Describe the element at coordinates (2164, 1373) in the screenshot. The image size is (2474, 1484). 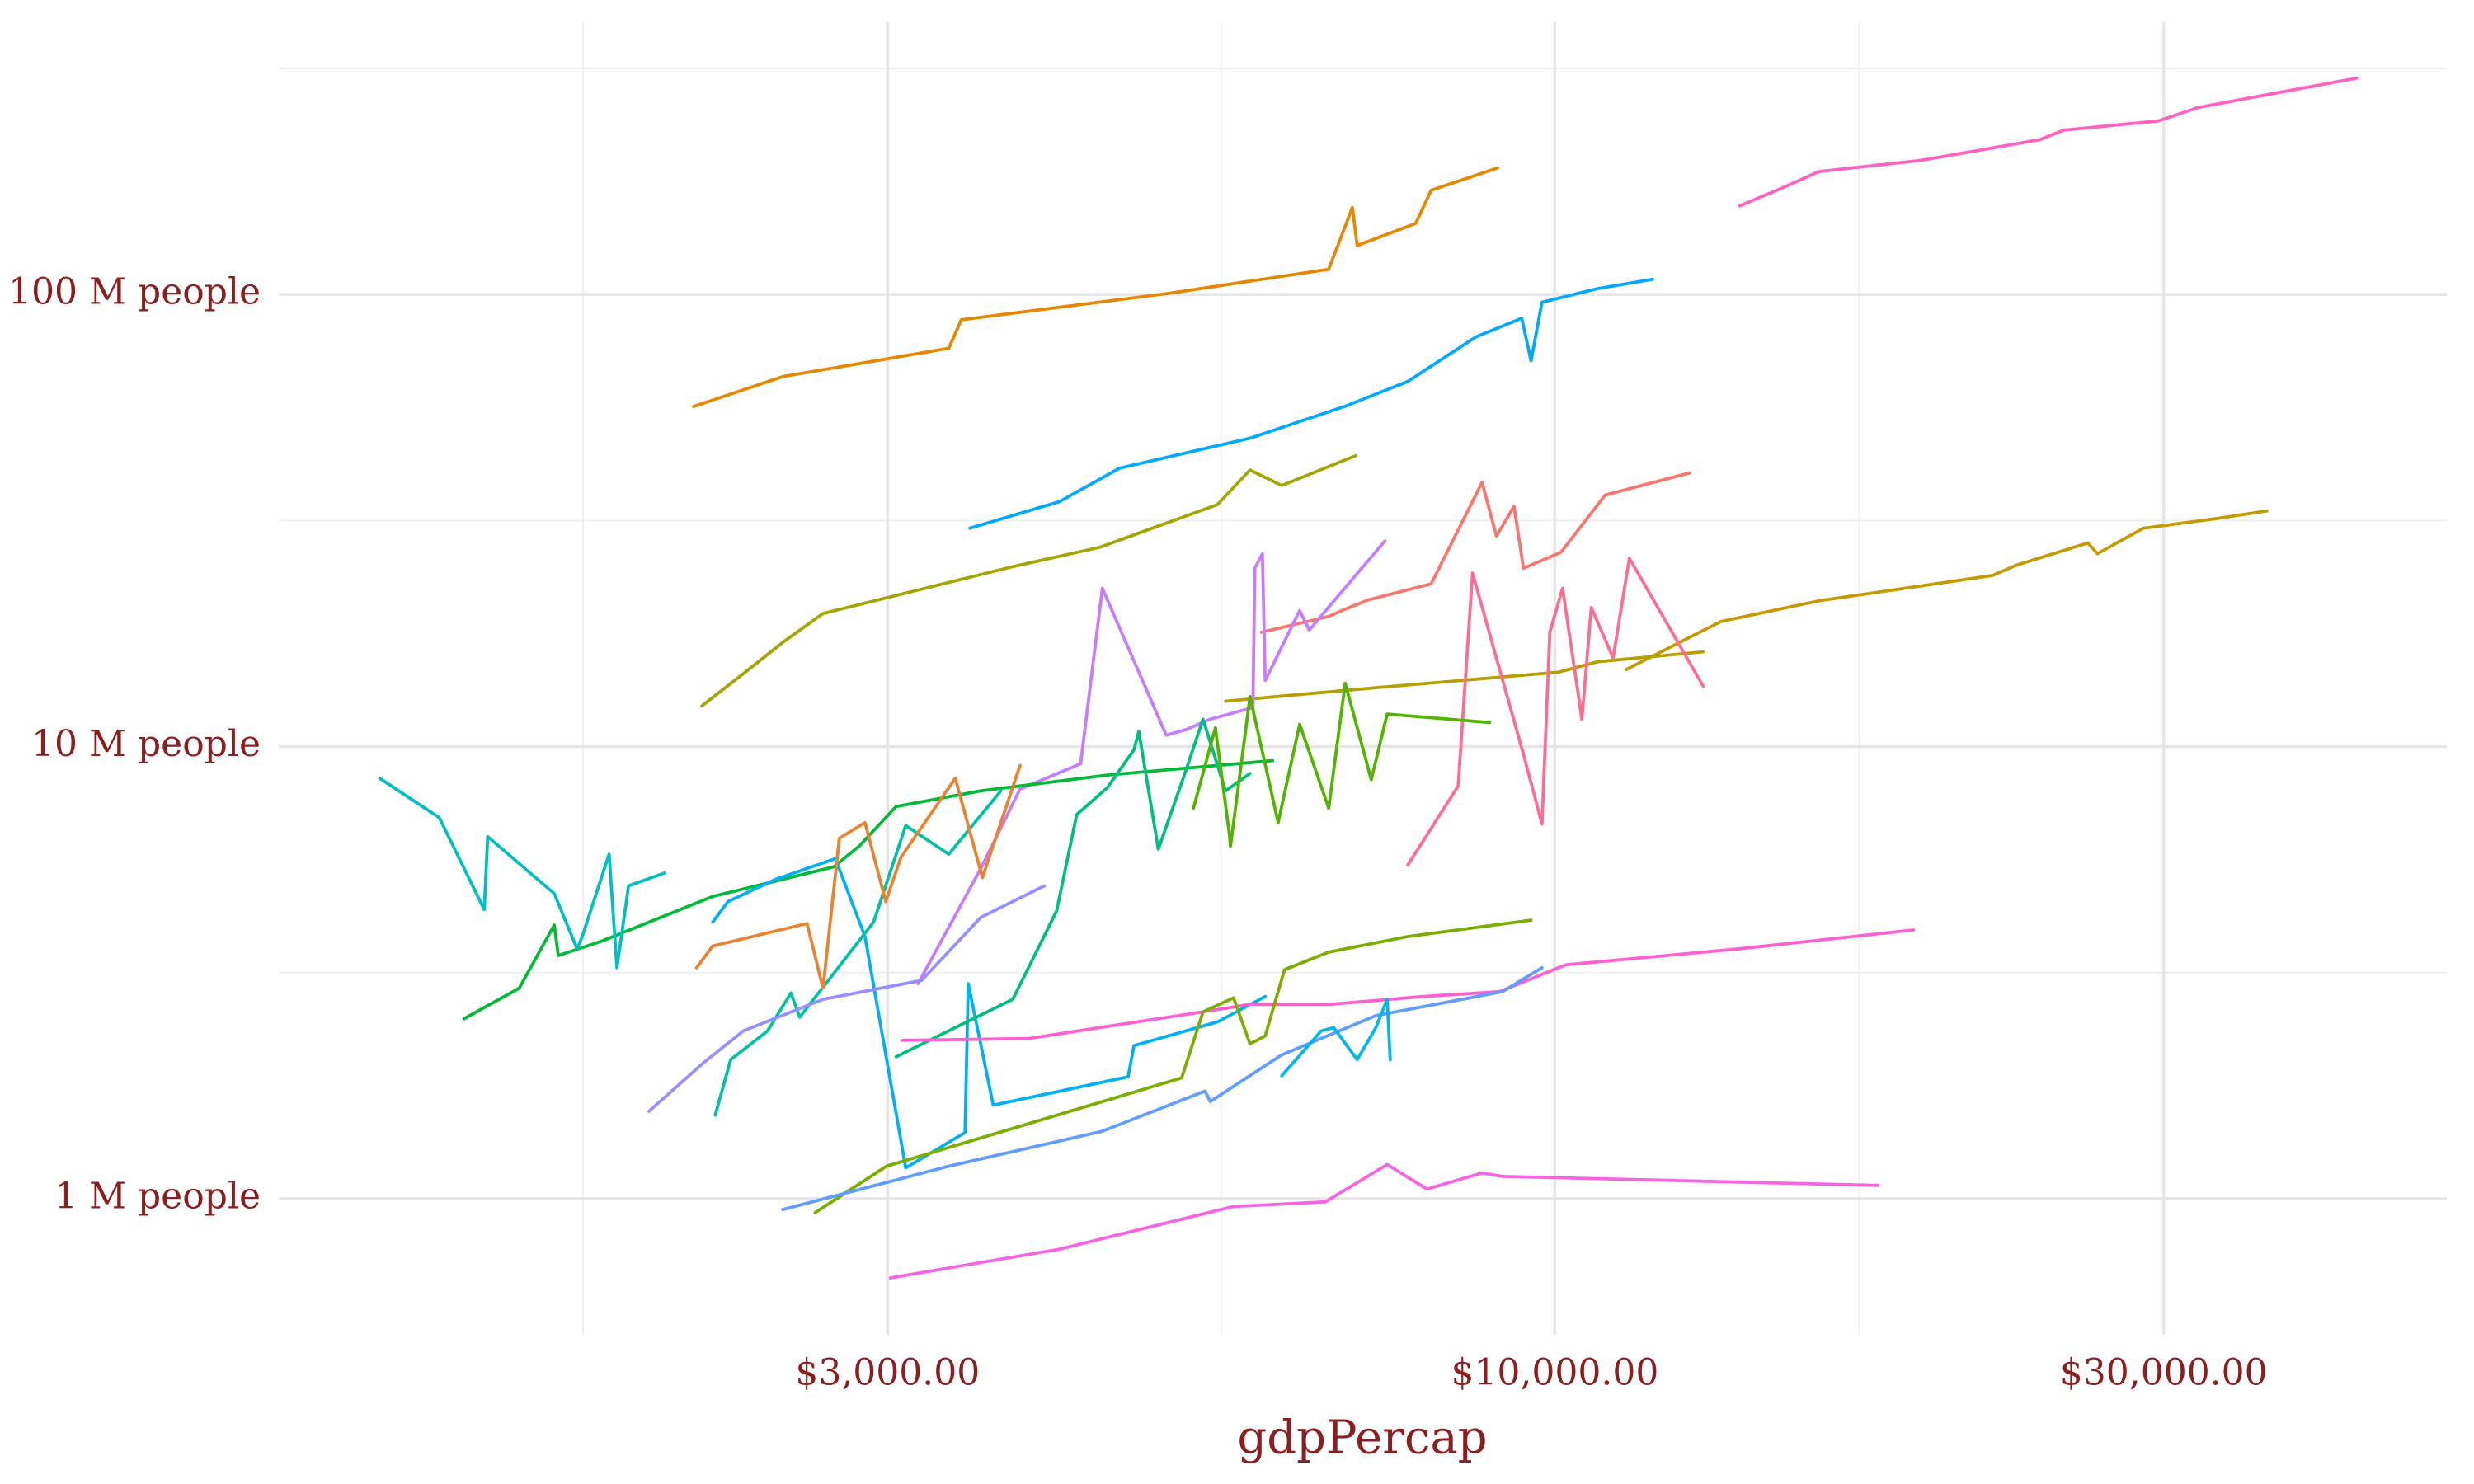
I see `x-tick-label: $30,000.00` at that location.